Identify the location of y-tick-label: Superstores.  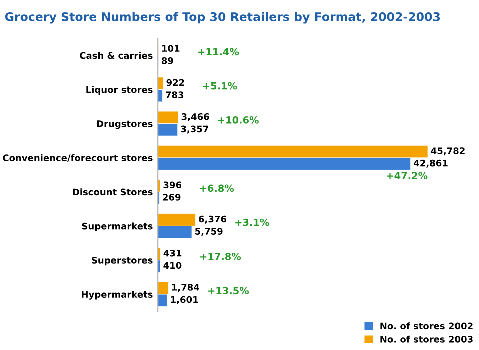
(122, 261).